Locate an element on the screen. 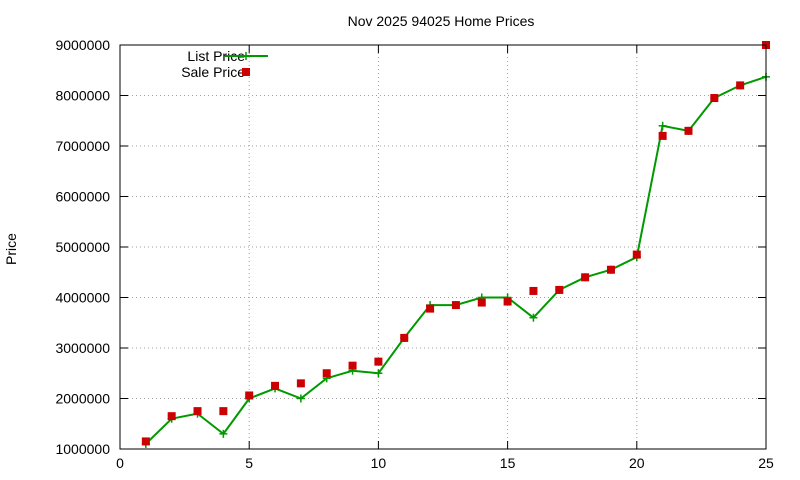  y-axis-label: Price is located at coordinates (11, 249).